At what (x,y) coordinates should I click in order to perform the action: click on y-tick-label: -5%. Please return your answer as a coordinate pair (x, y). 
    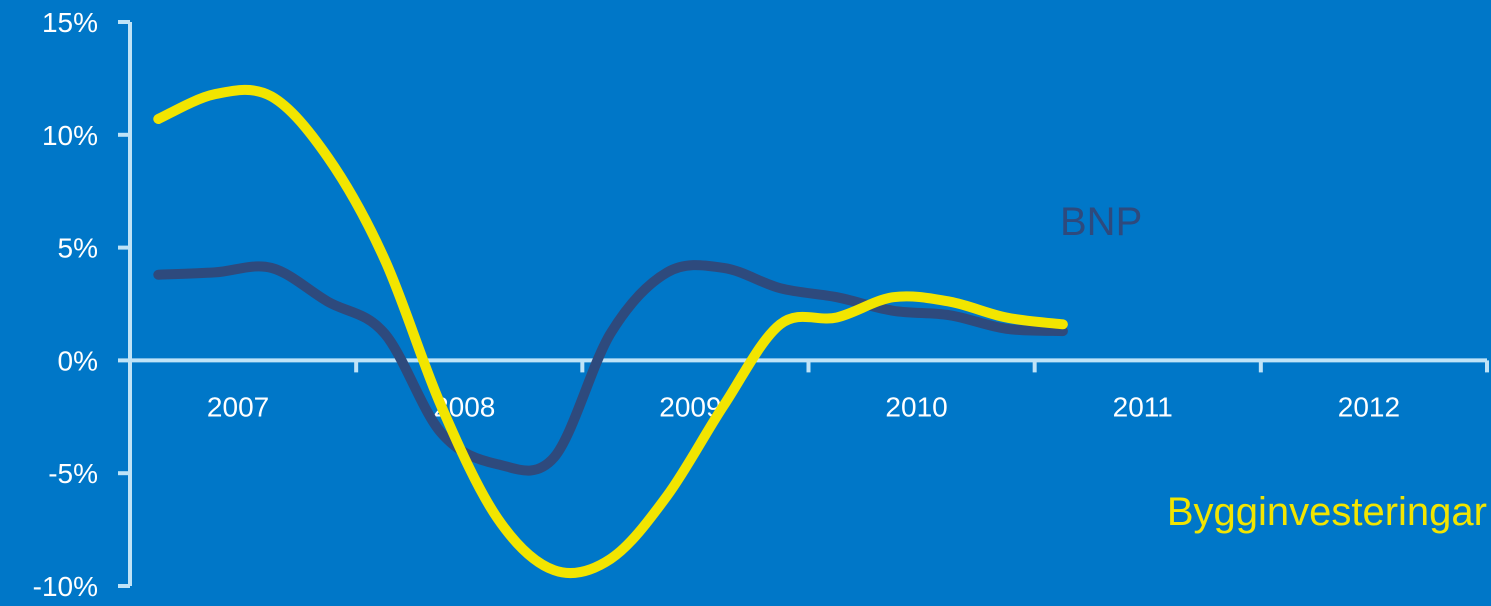
    Looking at the image, I should click on (73, 473).